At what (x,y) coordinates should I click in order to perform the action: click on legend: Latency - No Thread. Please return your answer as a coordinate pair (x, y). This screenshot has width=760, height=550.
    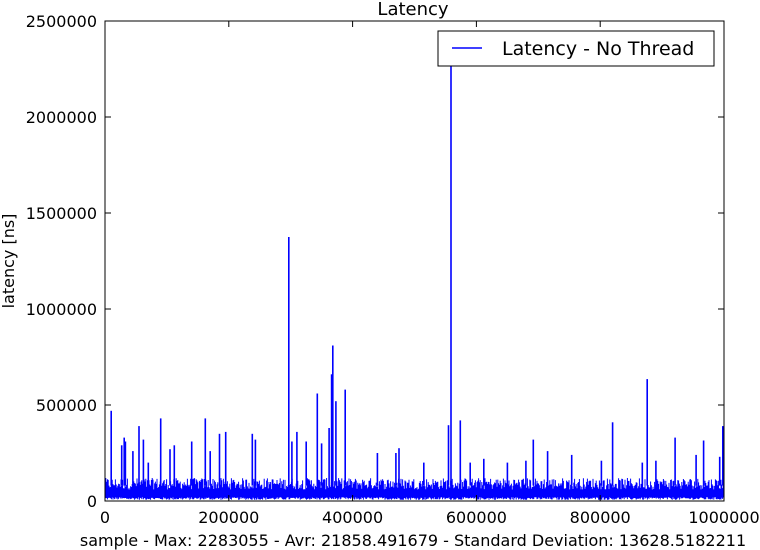
    Looking at the image, I should click on (576, 48).